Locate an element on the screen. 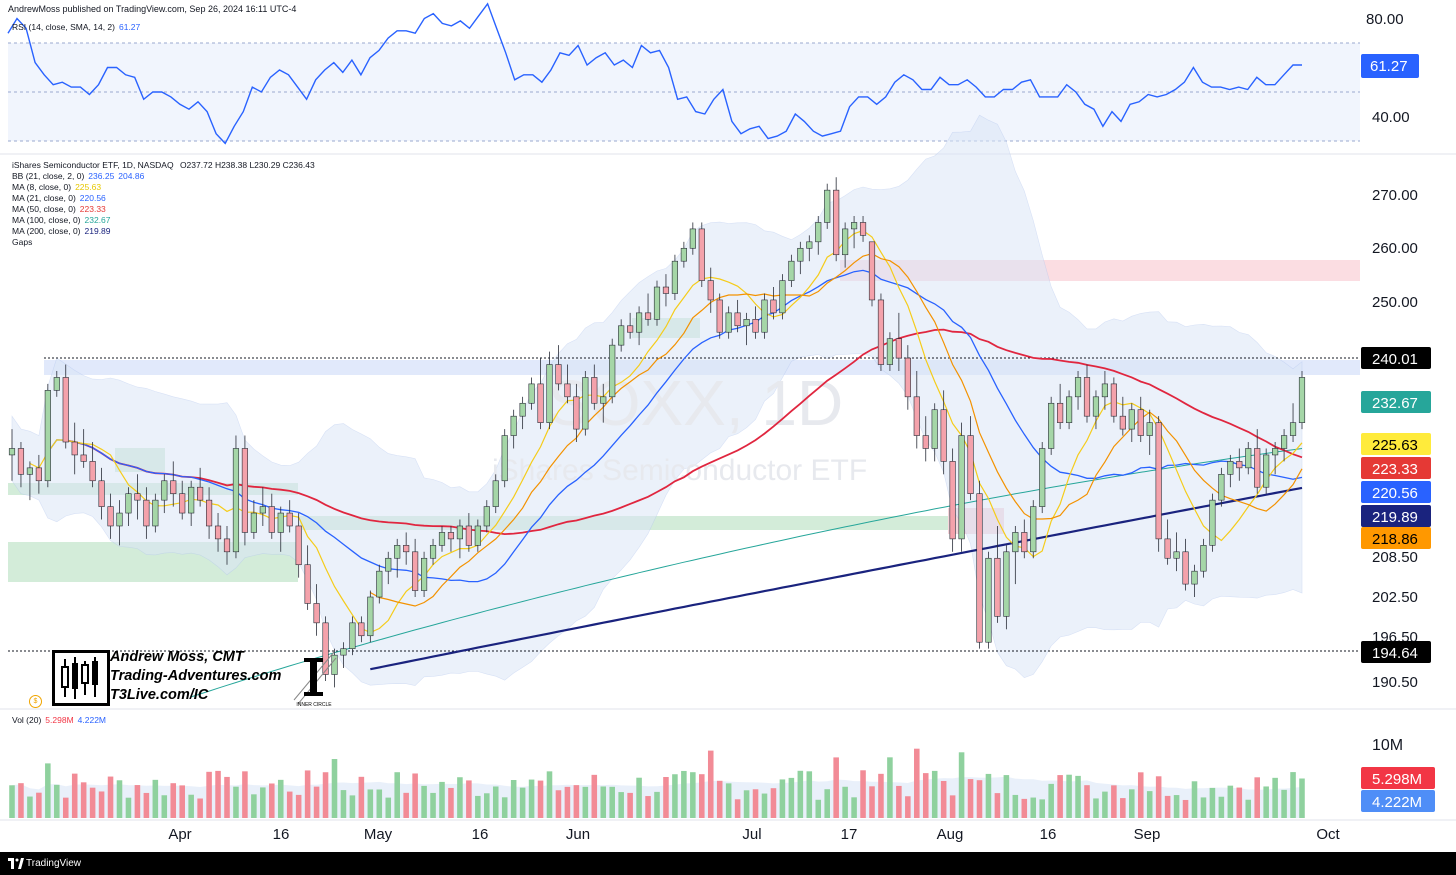  author-logo-icon is located at coordinates (81, 678).